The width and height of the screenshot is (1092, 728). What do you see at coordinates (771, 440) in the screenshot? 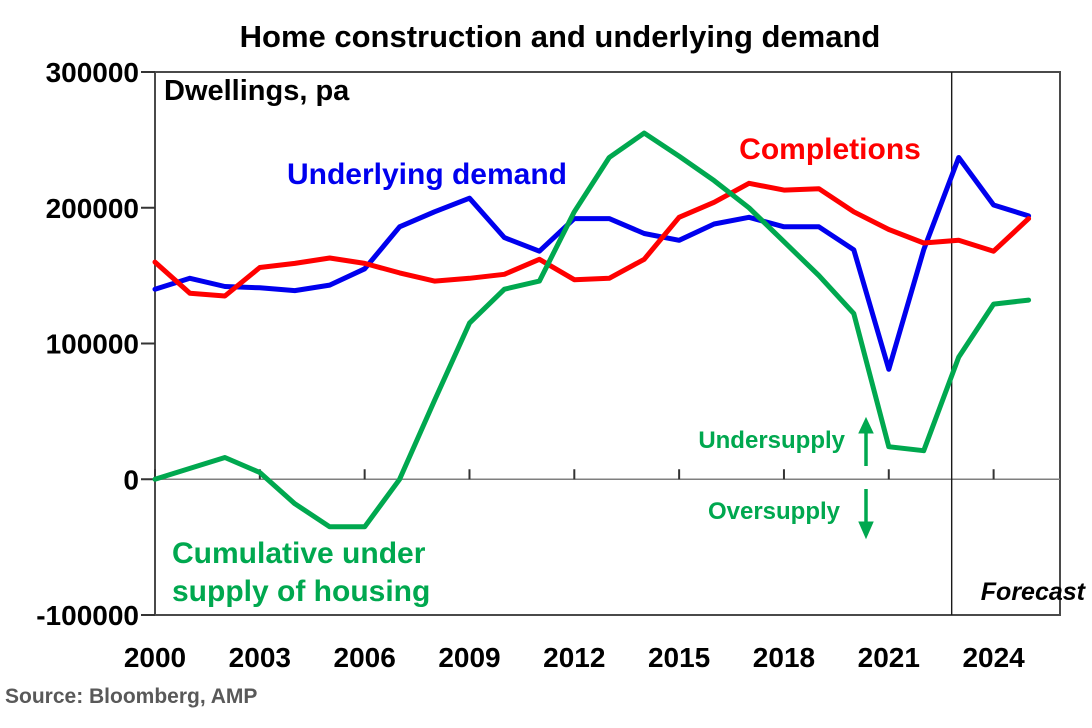
I see `undersupply-label: Undersupply` at bounding box center [771, 440].